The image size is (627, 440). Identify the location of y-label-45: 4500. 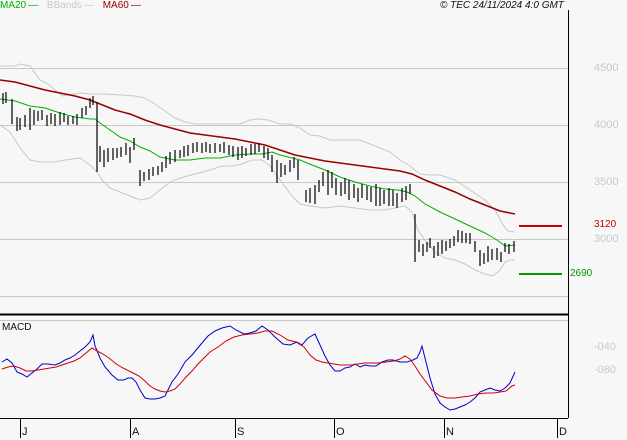
(606, 68).